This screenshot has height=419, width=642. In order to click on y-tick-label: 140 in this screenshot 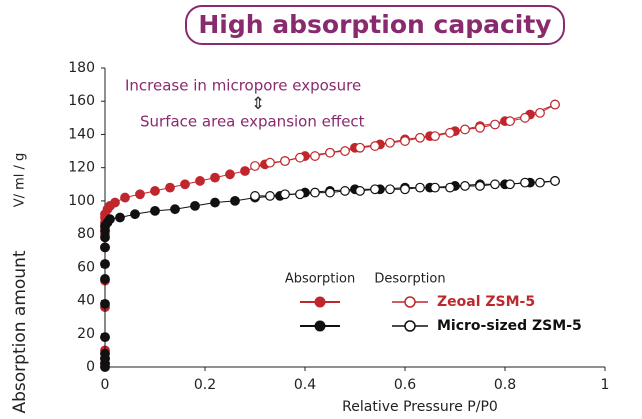, I will do `click(81, 134)`.